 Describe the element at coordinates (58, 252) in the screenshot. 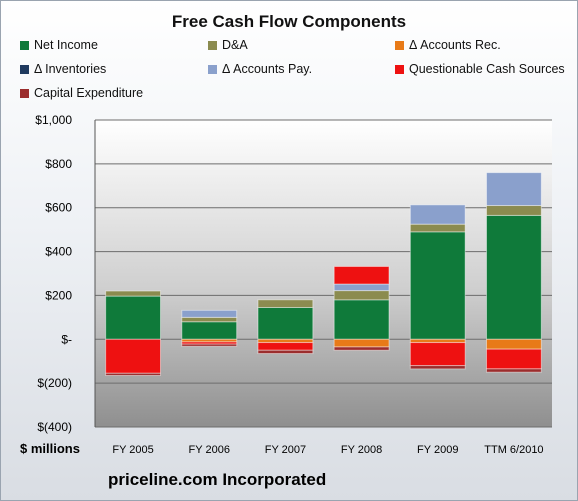

I see `y-tick-label: $400` at that location.